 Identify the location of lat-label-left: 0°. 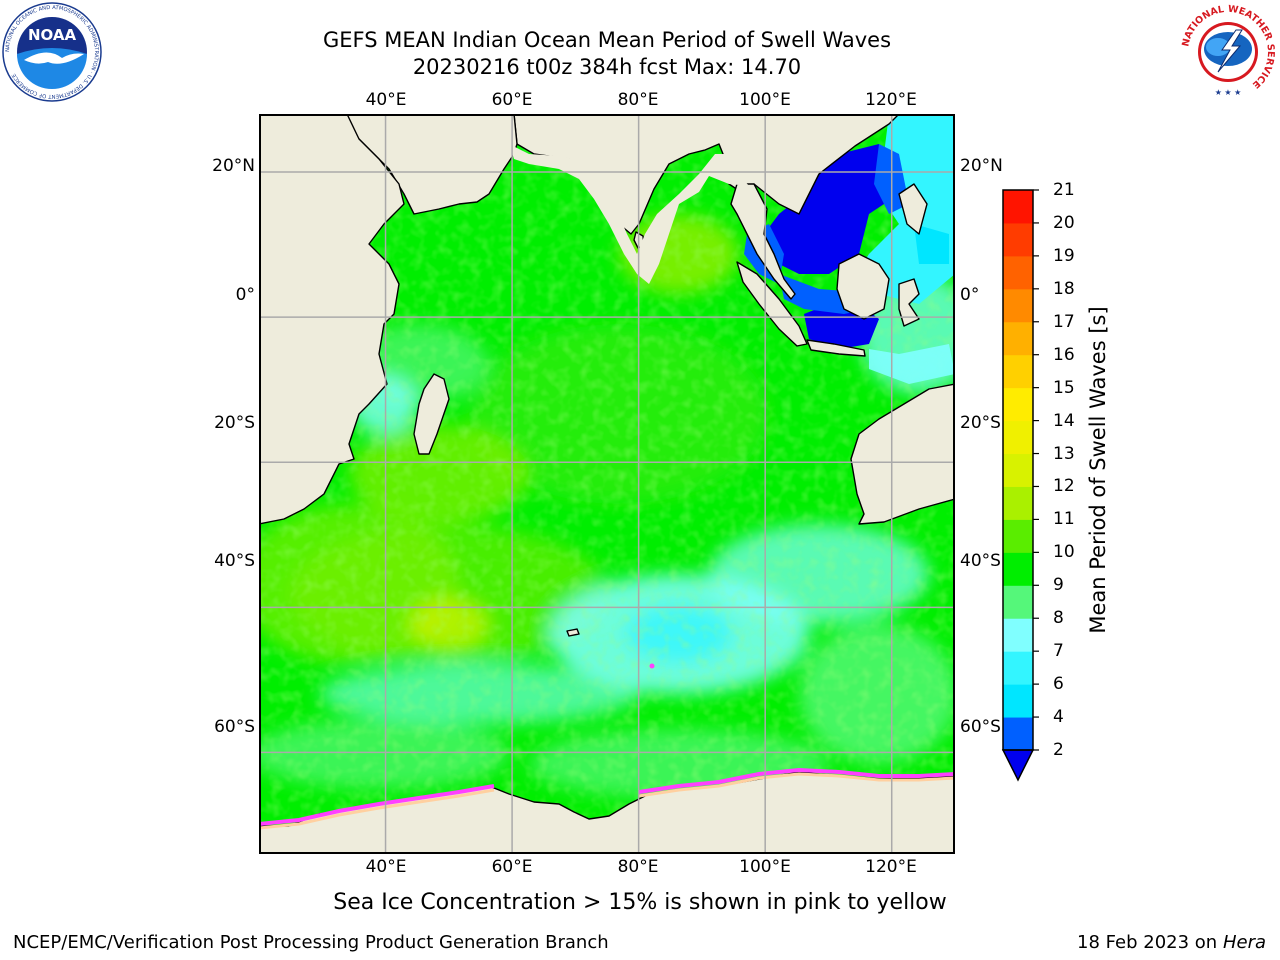
(245, 295).